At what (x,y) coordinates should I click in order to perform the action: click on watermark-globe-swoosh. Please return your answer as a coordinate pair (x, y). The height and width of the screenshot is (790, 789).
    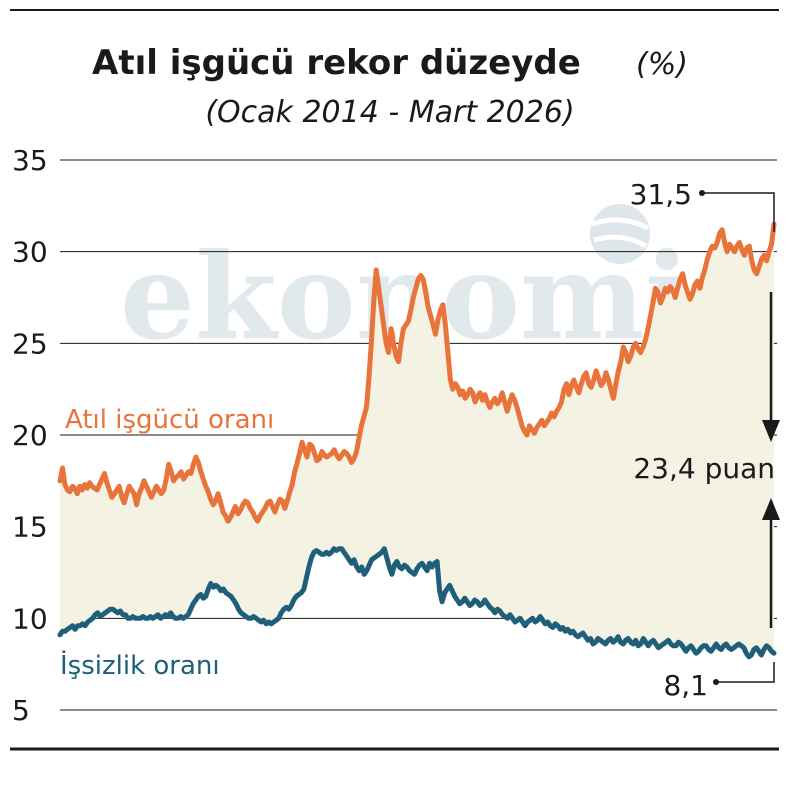
    Looking at the image, I should click on (620, 233).